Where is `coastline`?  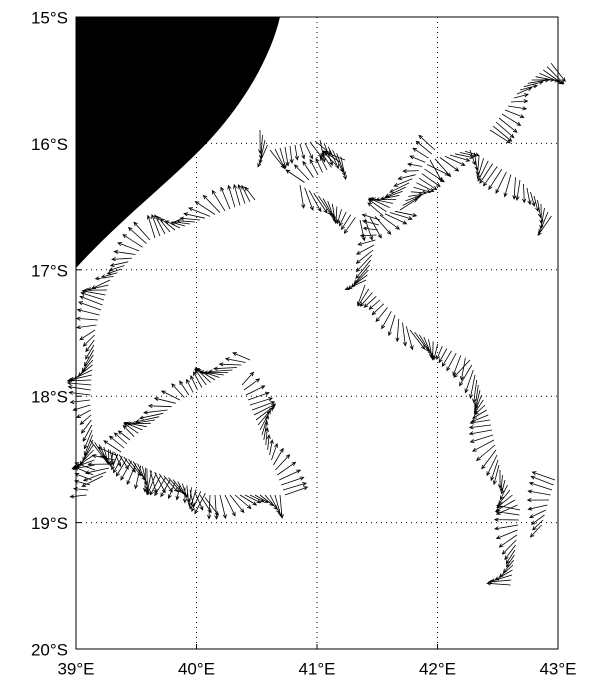 coastline is located at coordinates (178, 142).